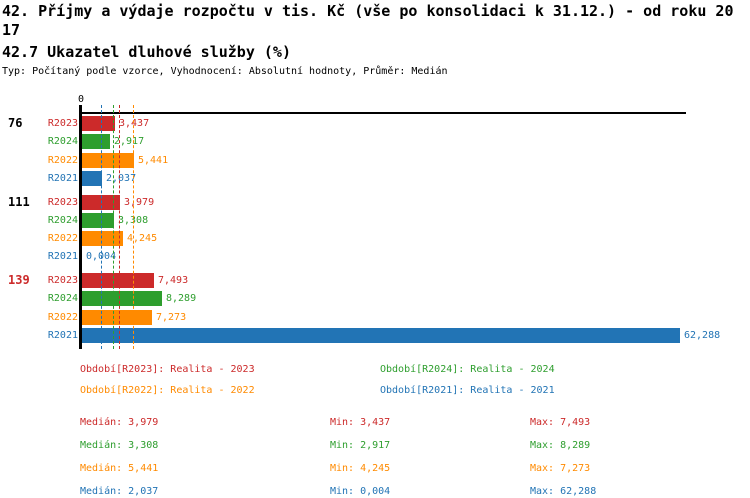 The width and height of the screenshot is (750, 498). I want to click on bar-row-label-76-R2022: R2022, so click(62, 160).